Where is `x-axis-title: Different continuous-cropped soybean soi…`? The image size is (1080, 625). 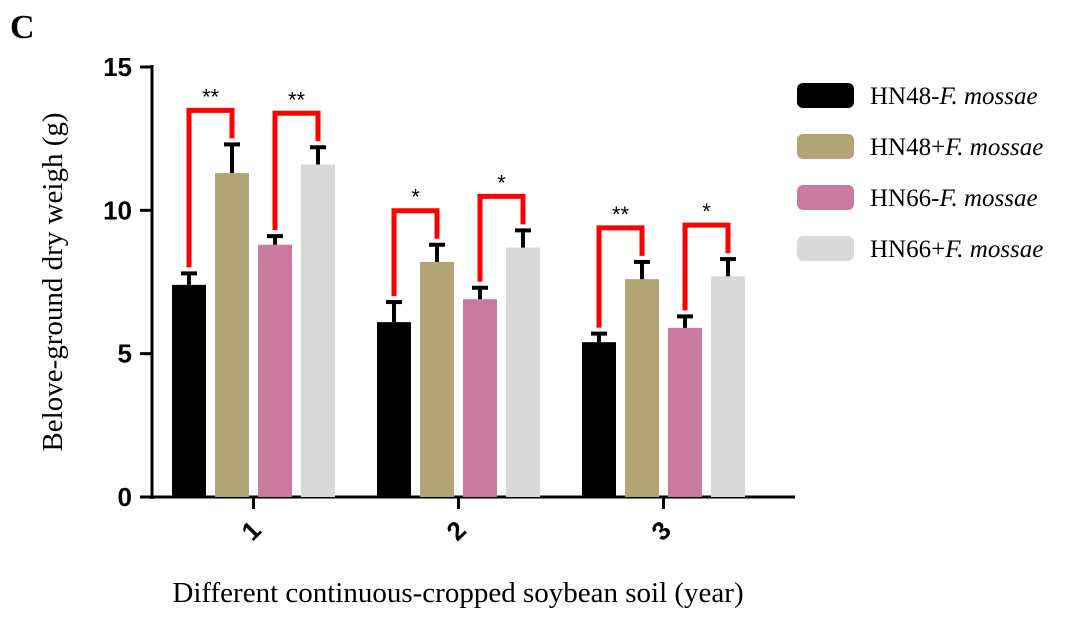 x-axis-title: Different continuous-cropped soybean soi… is located at coordinates (457, 593).